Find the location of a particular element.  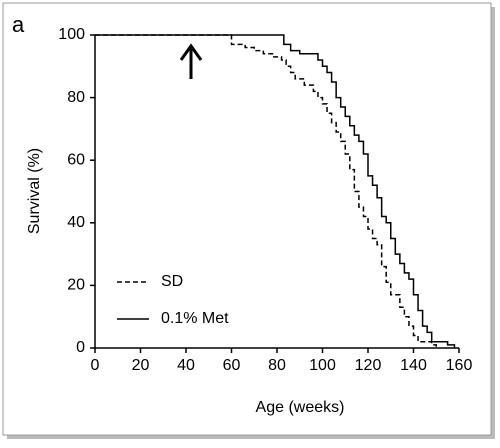

x-tick-label: 0 is located at coordinates (95, 365).